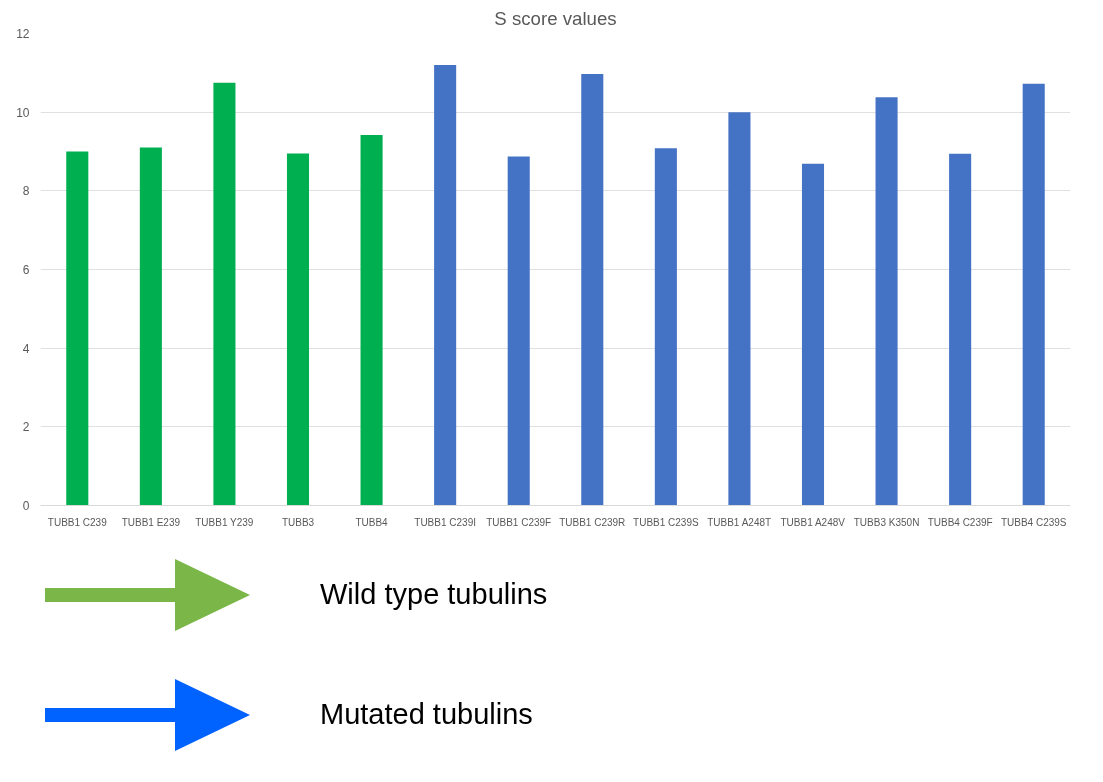 The height and width of the screenshot is (782, 1103). Describe the element at coordinates (666, 522) in the screenshot. I see `x-tick-label: TUBB1 C239S` at that location.